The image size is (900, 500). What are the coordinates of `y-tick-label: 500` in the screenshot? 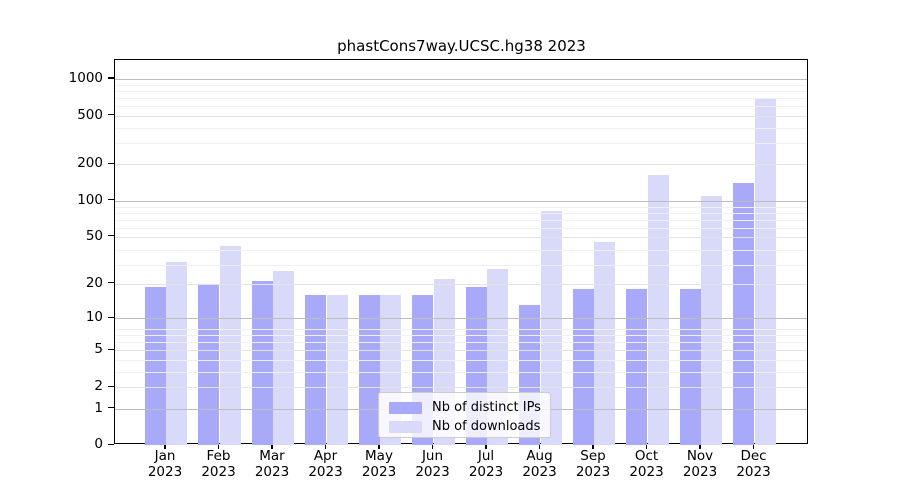 It's located at (90, 114).